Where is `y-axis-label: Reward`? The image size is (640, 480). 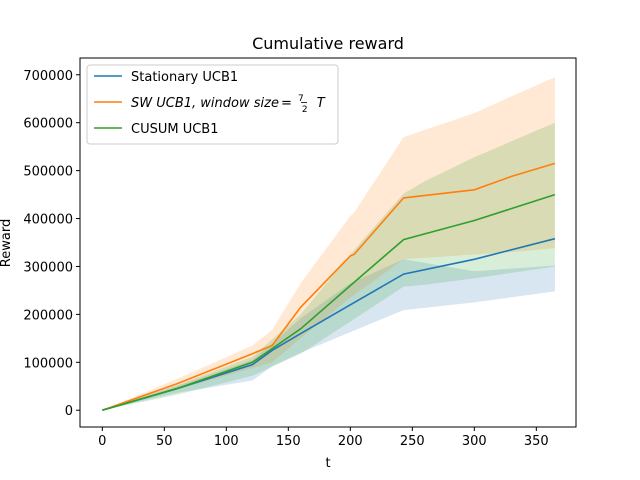 y-axis-label: Reward is located at coordinates (7, 243).